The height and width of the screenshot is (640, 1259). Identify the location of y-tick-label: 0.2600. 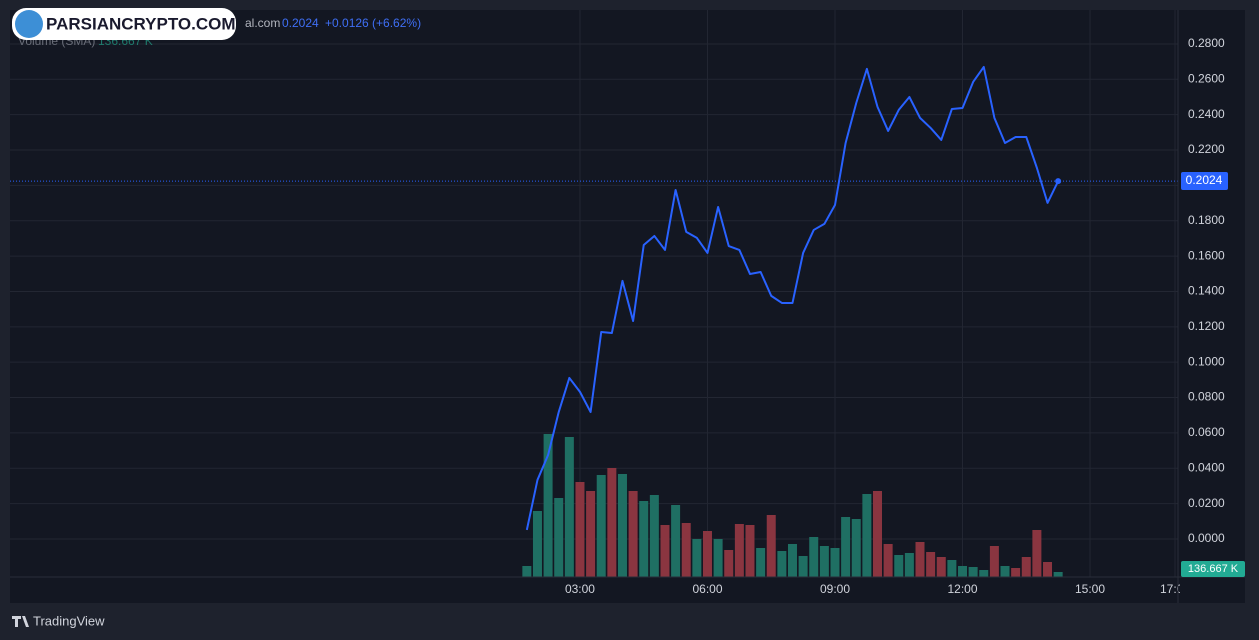
(1206, 78).